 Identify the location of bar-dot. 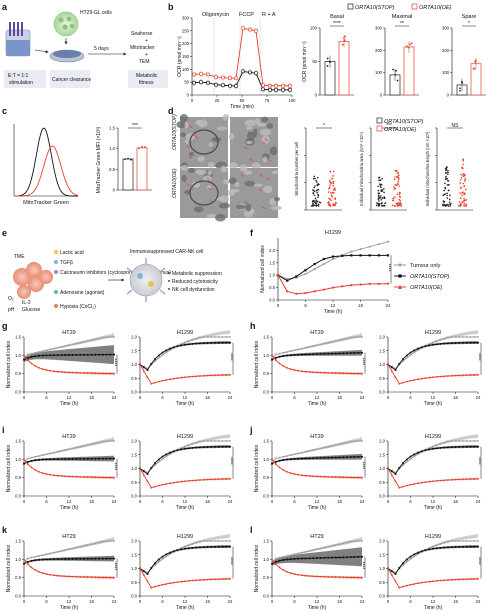
(475, 62).